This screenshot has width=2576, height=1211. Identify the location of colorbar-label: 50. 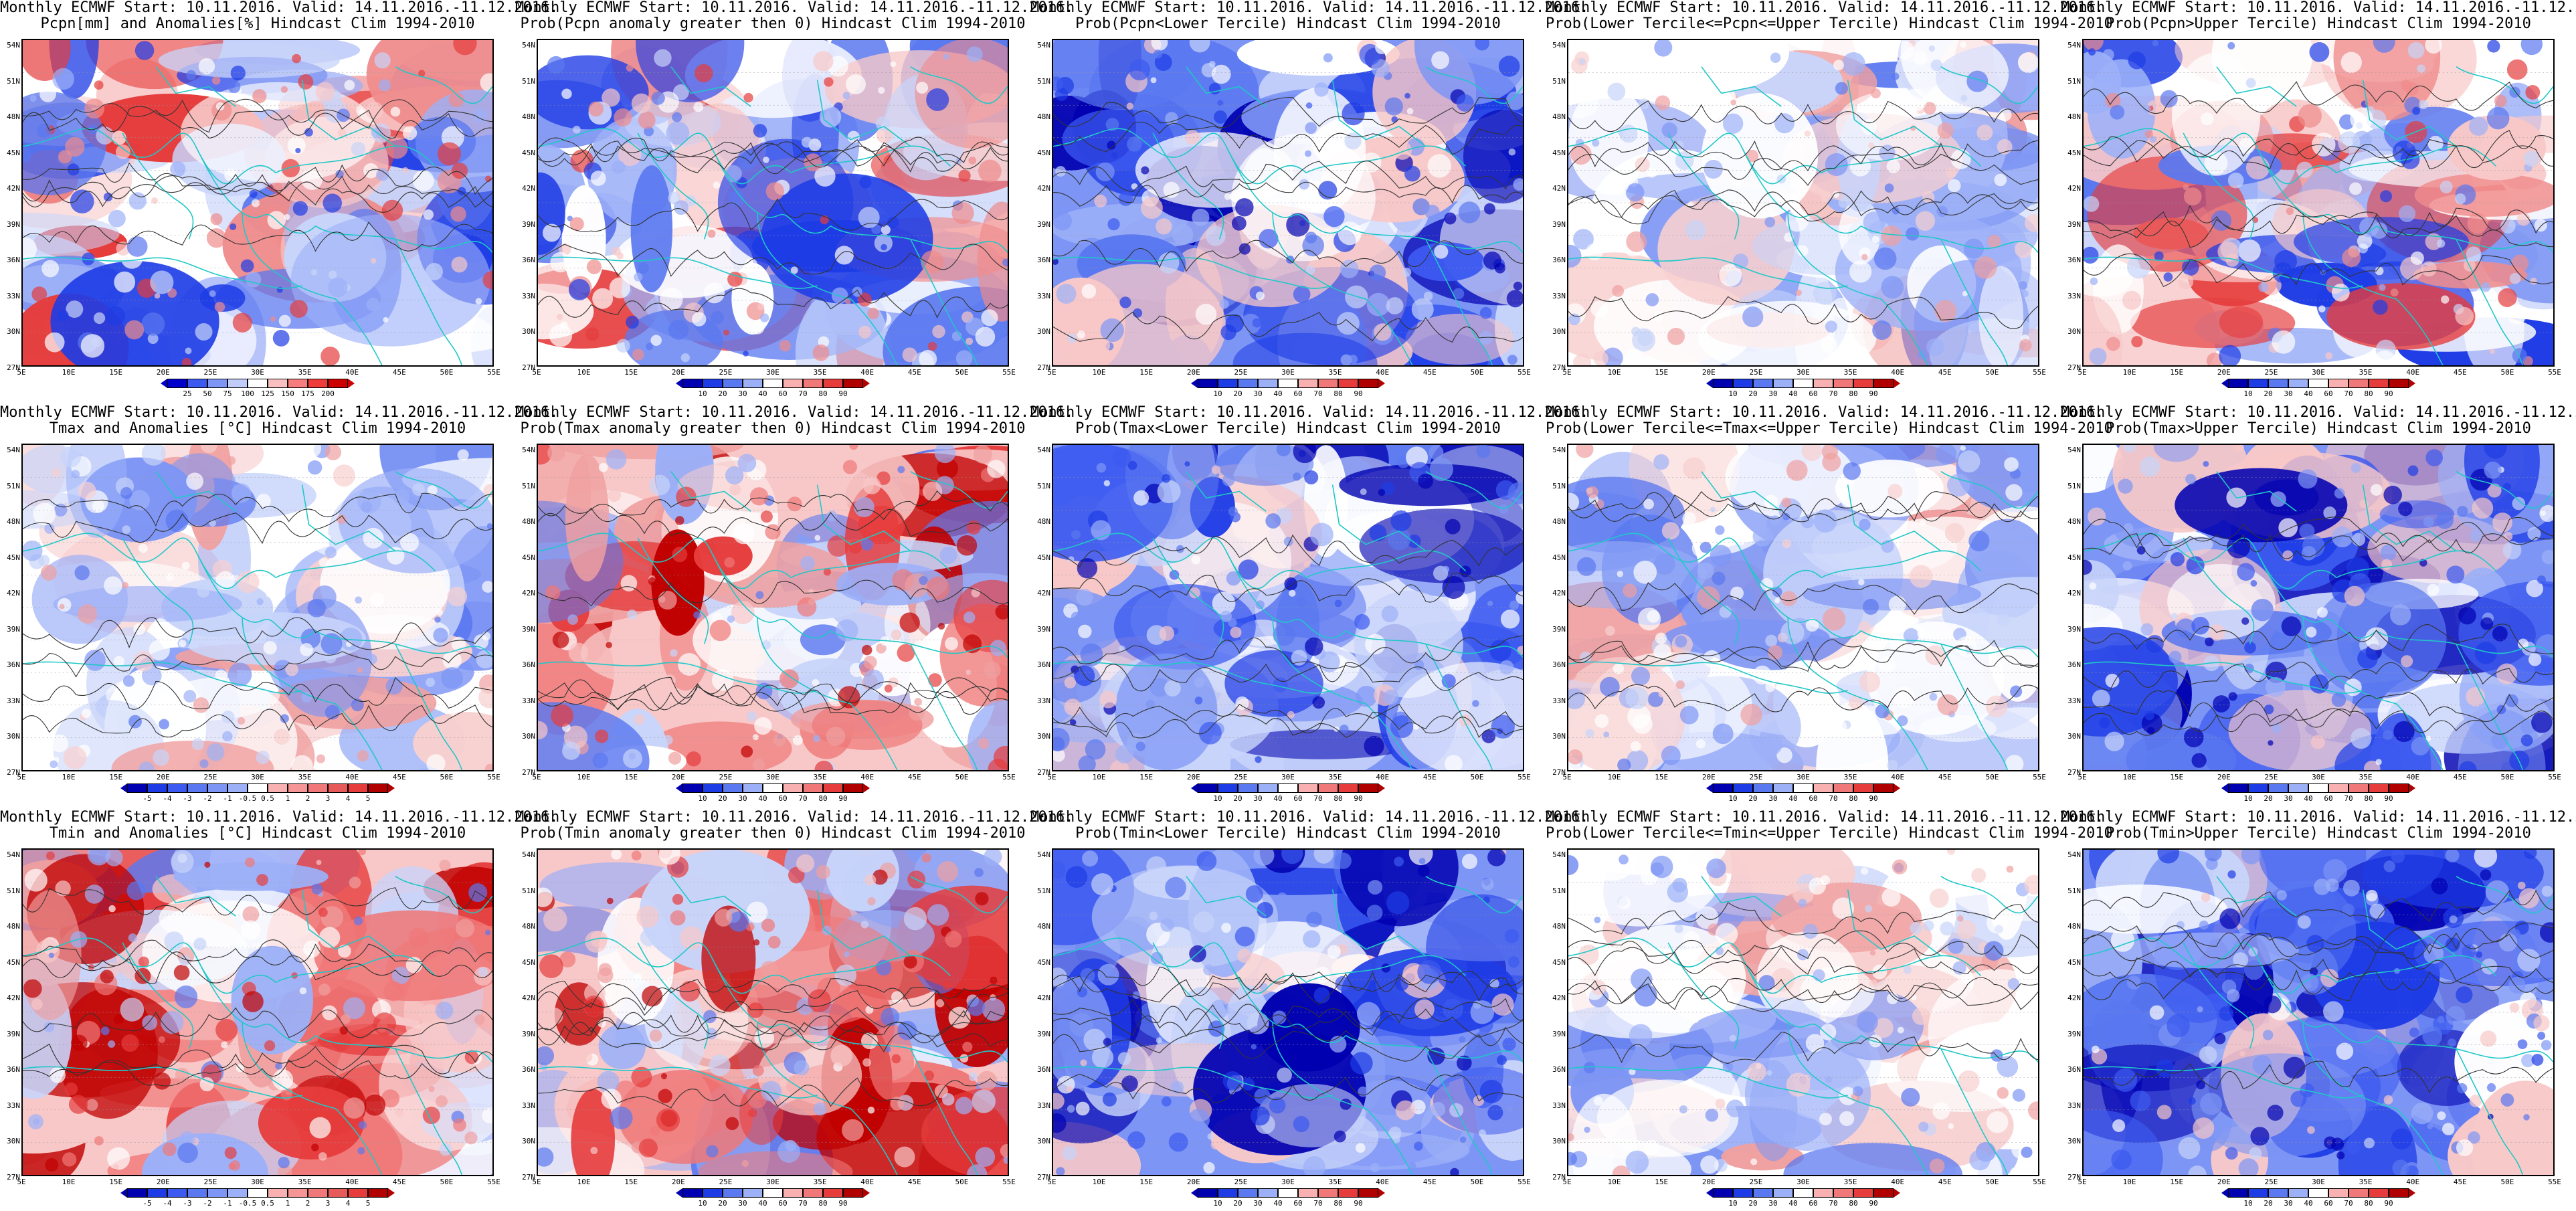
(208, 393).